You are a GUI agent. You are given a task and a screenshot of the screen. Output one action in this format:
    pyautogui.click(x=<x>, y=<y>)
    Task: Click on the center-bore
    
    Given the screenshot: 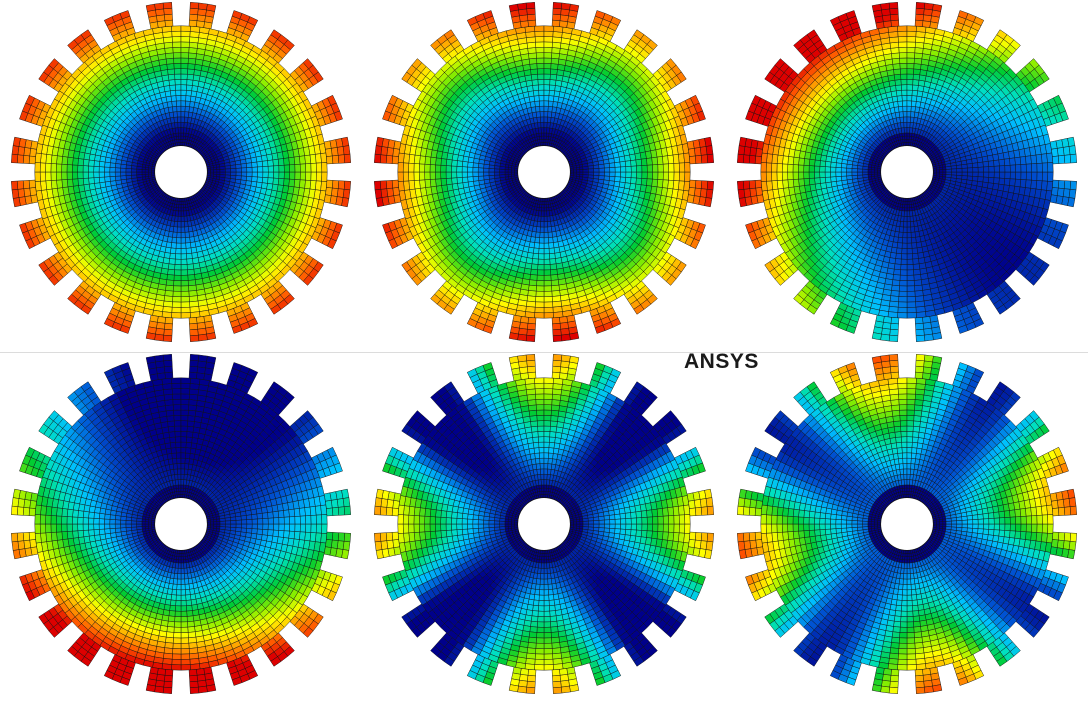 What is the action you would take?
    pyautogui.click(x=181, y=172)
    